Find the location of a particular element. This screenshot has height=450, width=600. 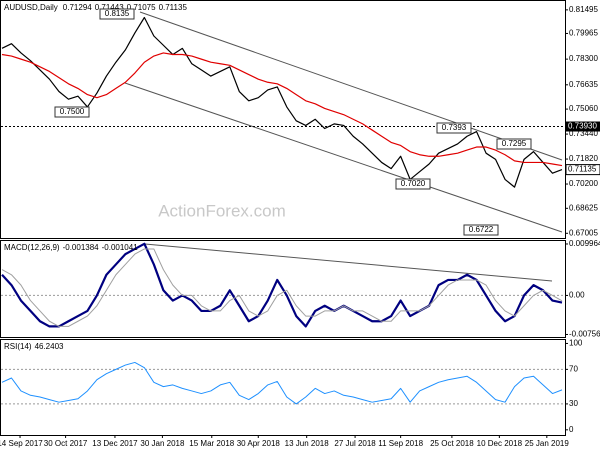

ohlc-value: 0.71075 is located at coordinates (141, 7).